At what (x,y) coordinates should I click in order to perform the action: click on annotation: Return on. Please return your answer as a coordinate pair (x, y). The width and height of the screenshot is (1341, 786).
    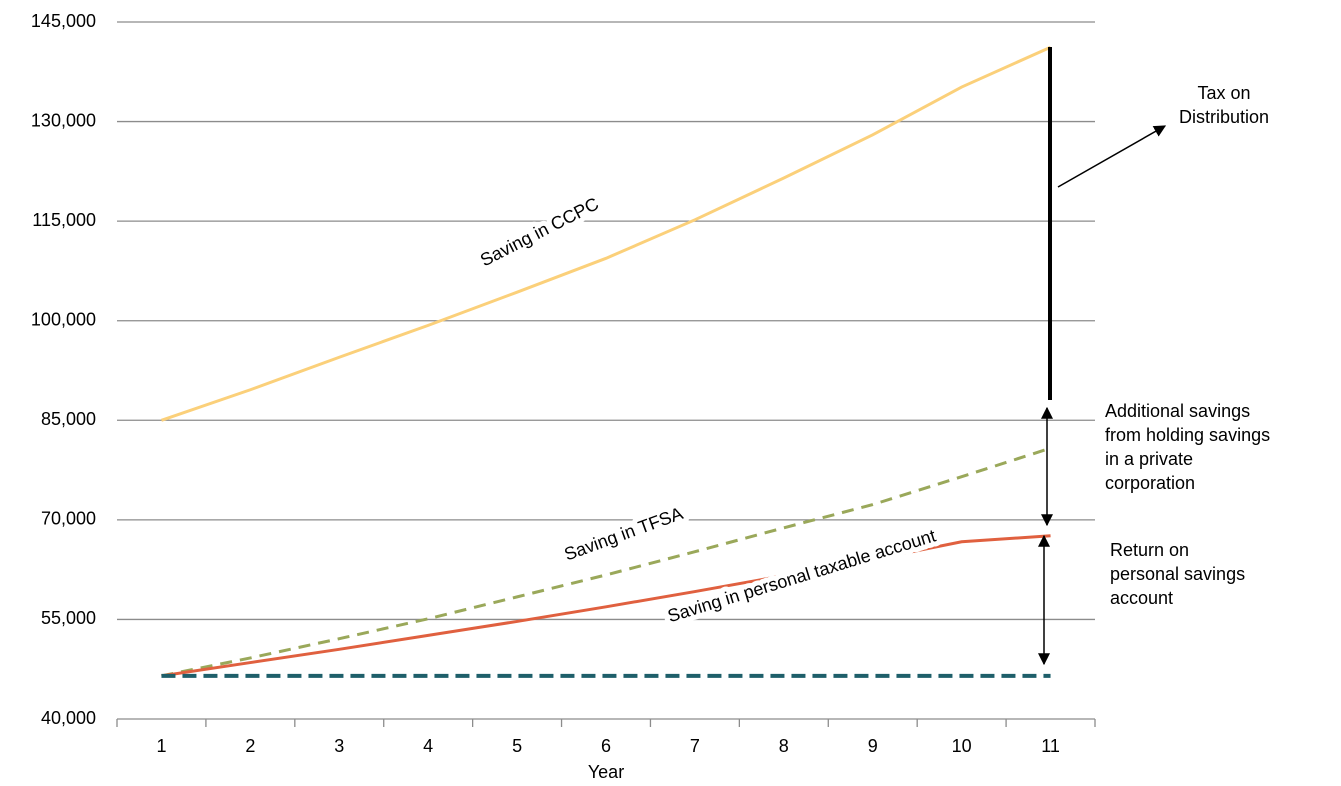
    Looking at the image, I should click on (1149, 550).